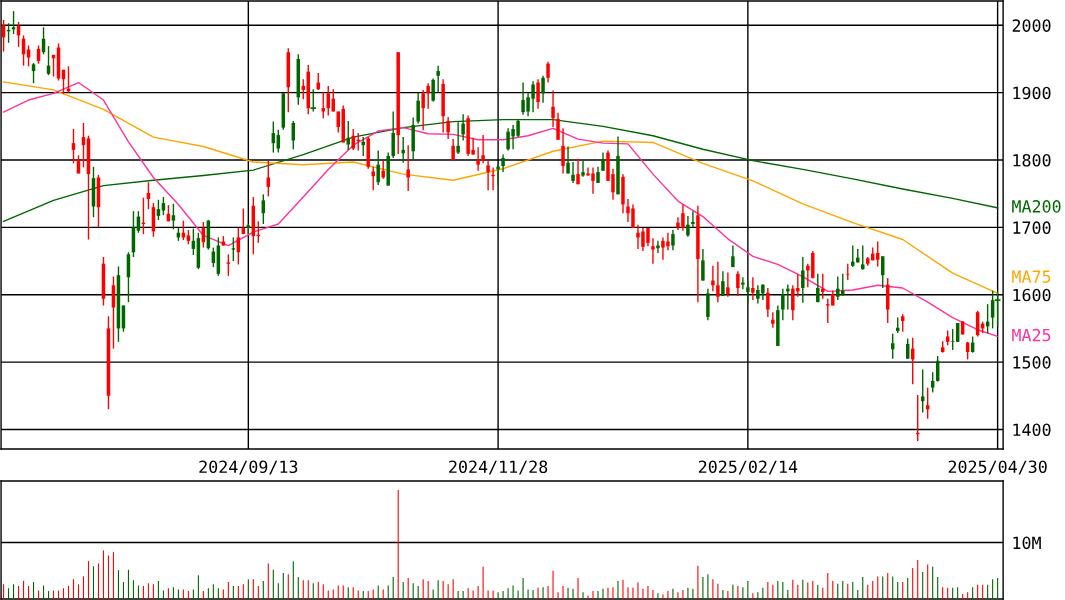  What do you see at coordinates (1036, 206) in the screenshot?
I see `series-label: MA200` at bounding box center [1036, 206].